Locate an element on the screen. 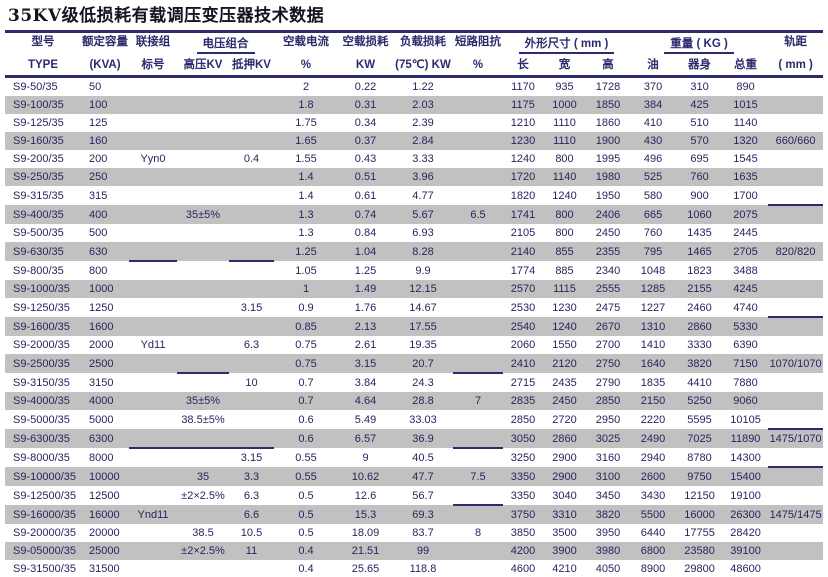  cell-total: 9060 is located at coordinates (745, 401).